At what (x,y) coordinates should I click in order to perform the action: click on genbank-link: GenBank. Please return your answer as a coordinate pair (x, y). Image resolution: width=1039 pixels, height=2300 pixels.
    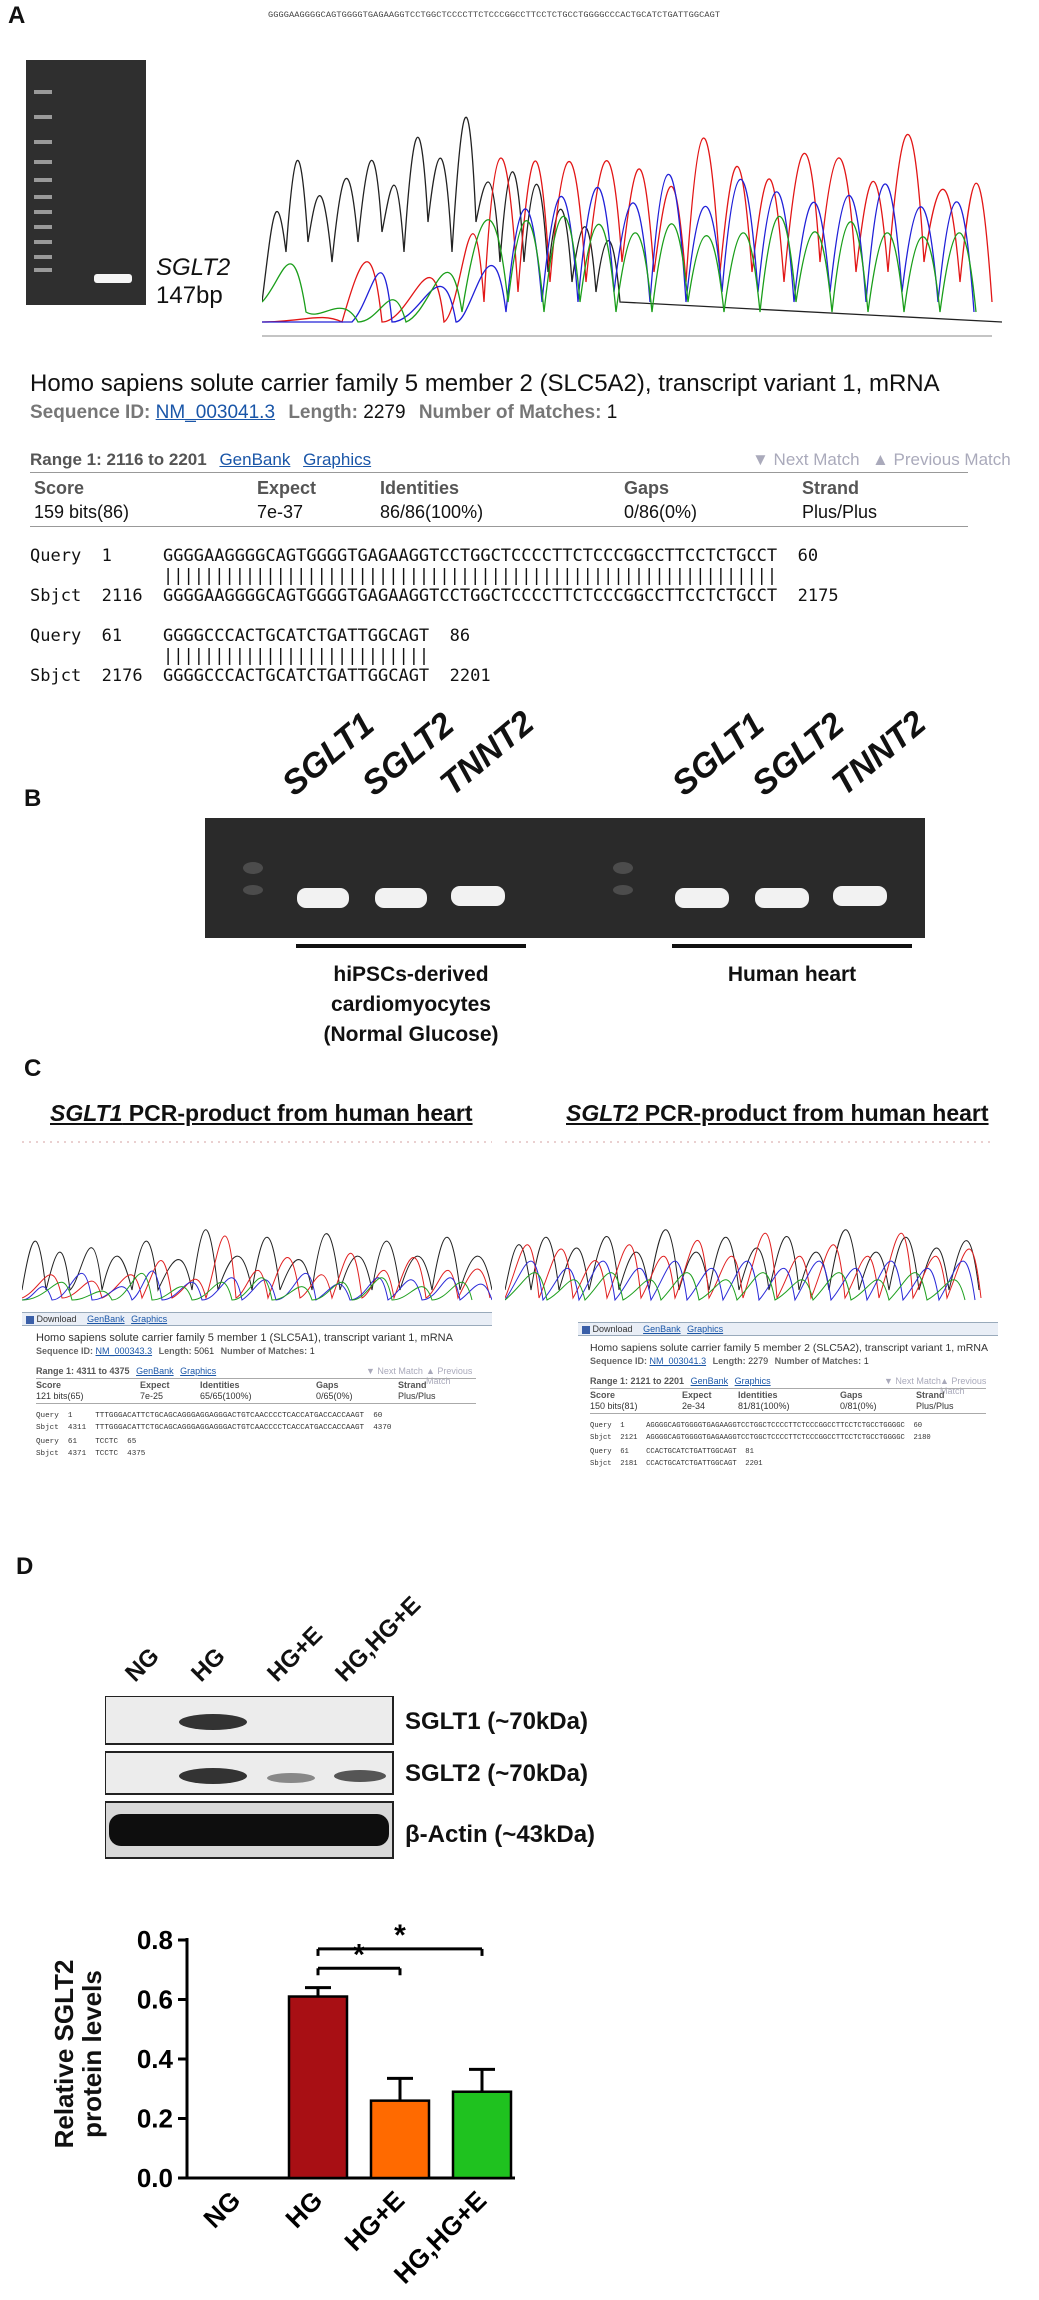
    Looking at the image, I should click on (255, 459).